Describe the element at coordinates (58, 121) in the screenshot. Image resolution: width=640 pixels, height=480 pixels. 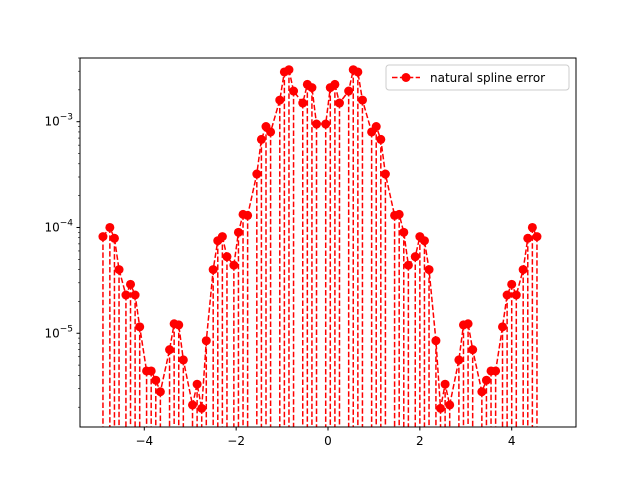
I see `y-tick-label: 10⁻³` at that location.